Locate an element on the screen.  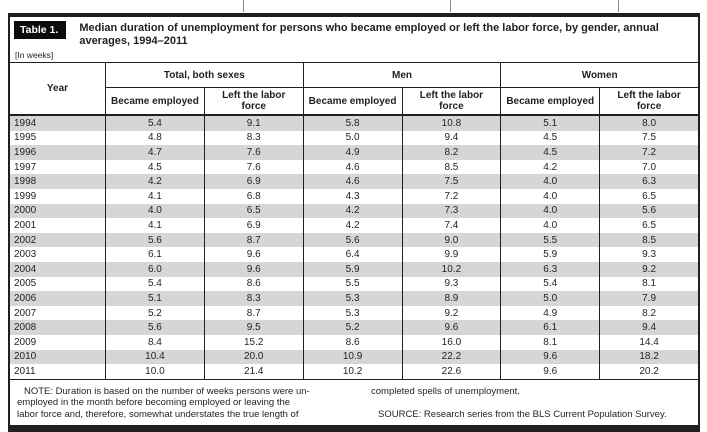
value-cell: 9.1 is located at coordinates (253, 123).